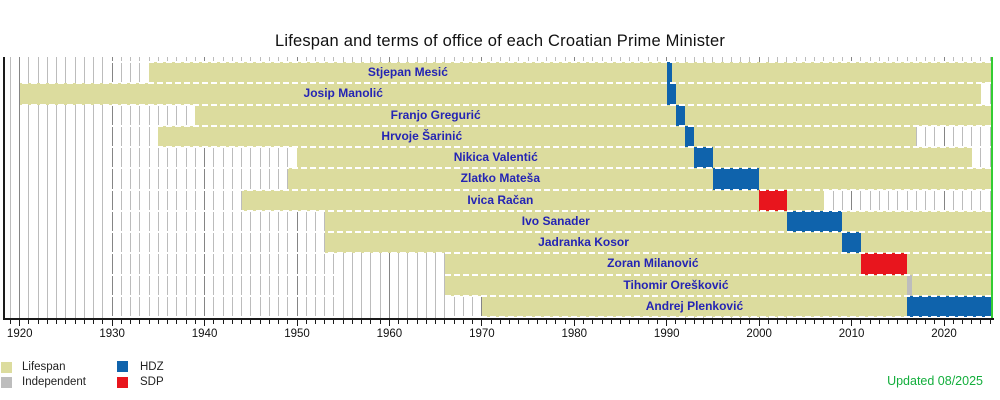 This screenshot has width=1000, height=400. What do you see at coordinates (343, 93) in the screenshot?
I see `pm-name-label: Josip Manolić` at bounding box center [343, 93].